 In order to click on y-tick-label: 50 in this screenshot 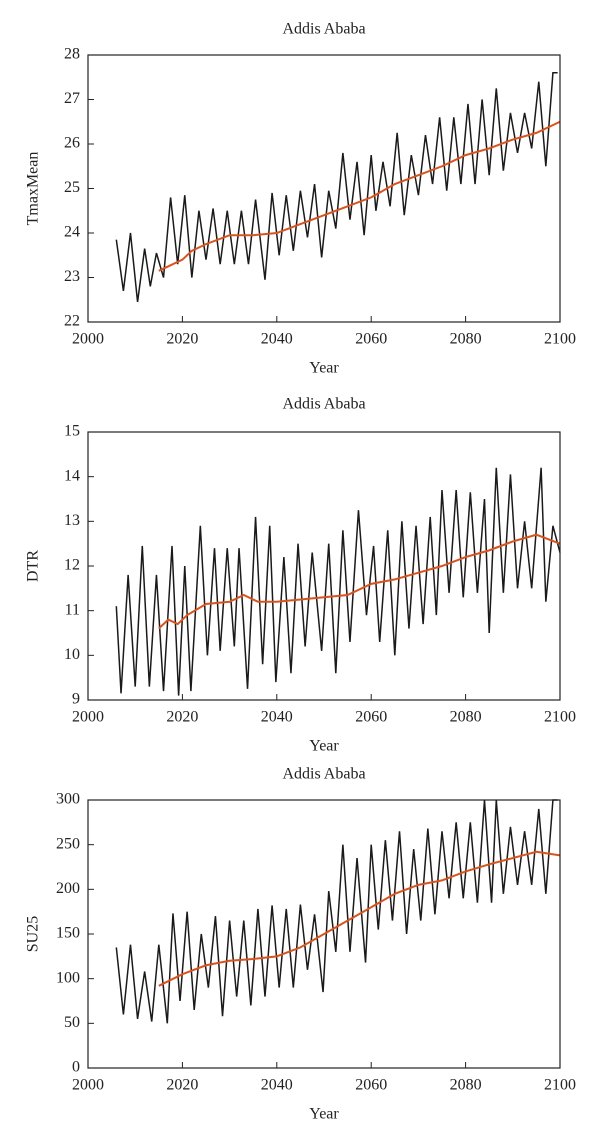, I will do `click(72, 1022)`.